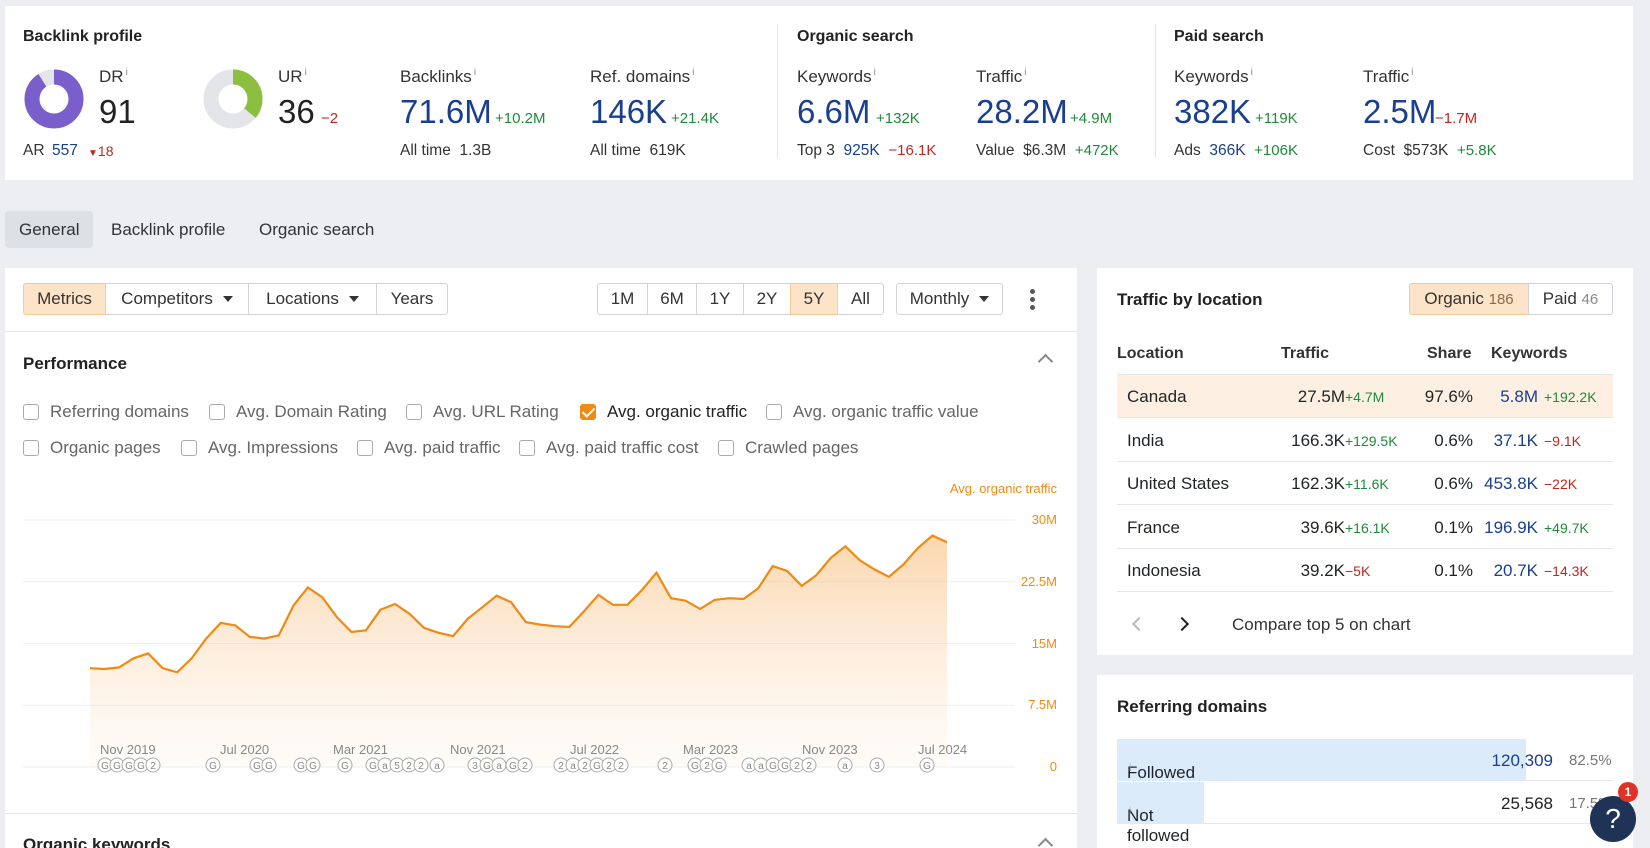  Describe the element at coordinates (1511, 483) in the screenshot. I see `keywords-value: 453.8K` at that location.